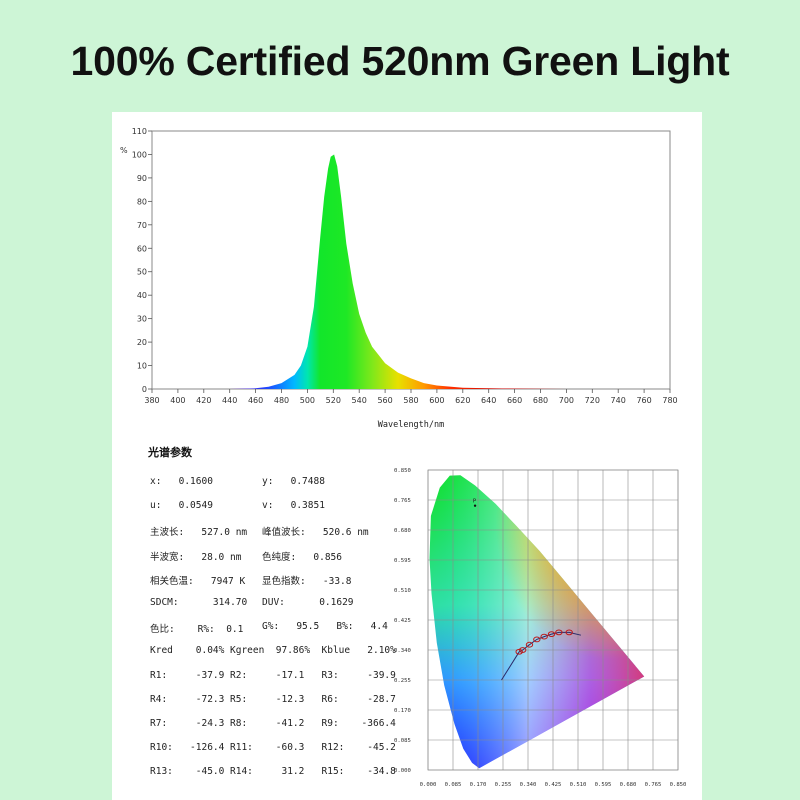 The height and width of the screenshot is (800, 800). What do you see at coordinates (384, 400) in the screenshot?
I see `x-tick-label: 560` at bounding box center [384, 400].